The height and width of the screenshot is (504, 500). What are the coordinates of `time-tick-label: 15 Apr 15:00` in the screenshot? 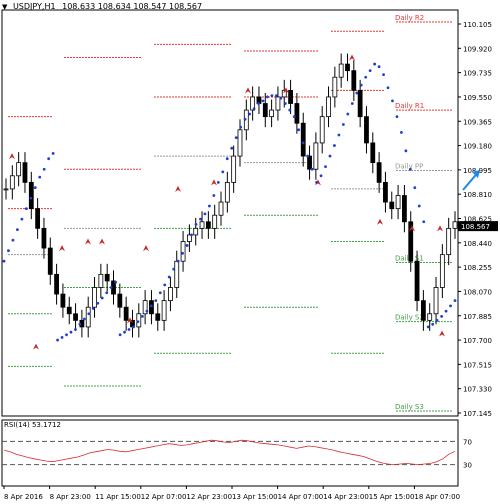 It's located at (392, 497).